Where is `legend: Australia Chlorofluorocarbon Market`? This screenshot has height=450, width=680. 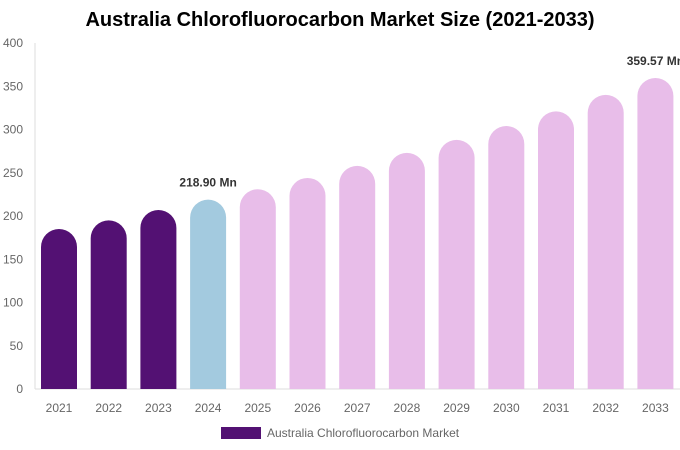 legend: Australia Chlorofluorocarbon Market is located at coordinates (340, 433).